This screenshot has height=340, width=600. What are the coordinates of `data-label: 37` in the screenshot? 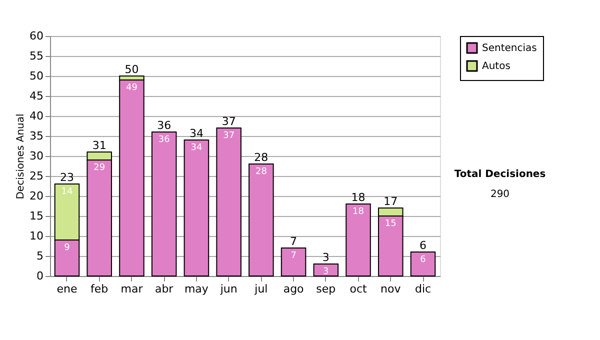 It's located at (229, 136).